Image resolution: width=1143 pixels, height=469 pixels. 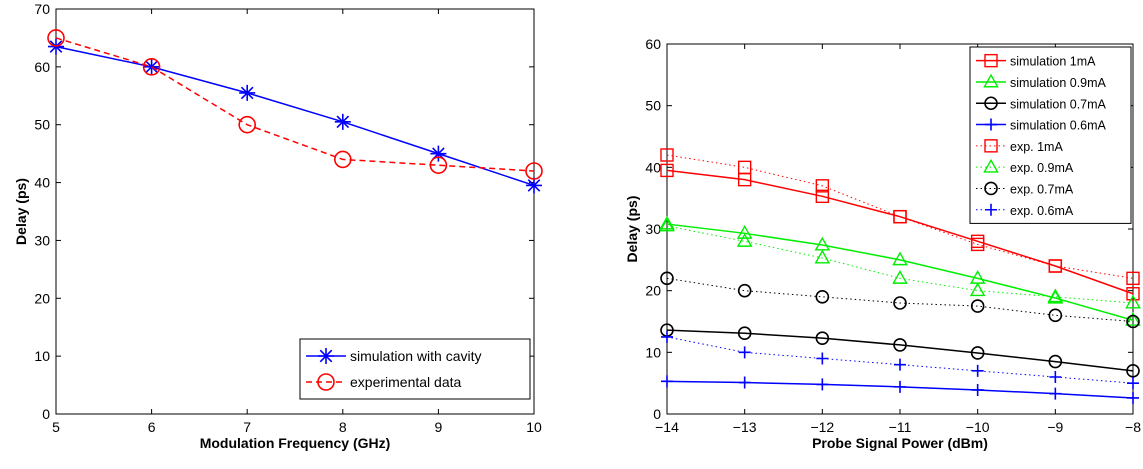 I want to click on series-exp-0-6ma, so click(x=900, y=360).